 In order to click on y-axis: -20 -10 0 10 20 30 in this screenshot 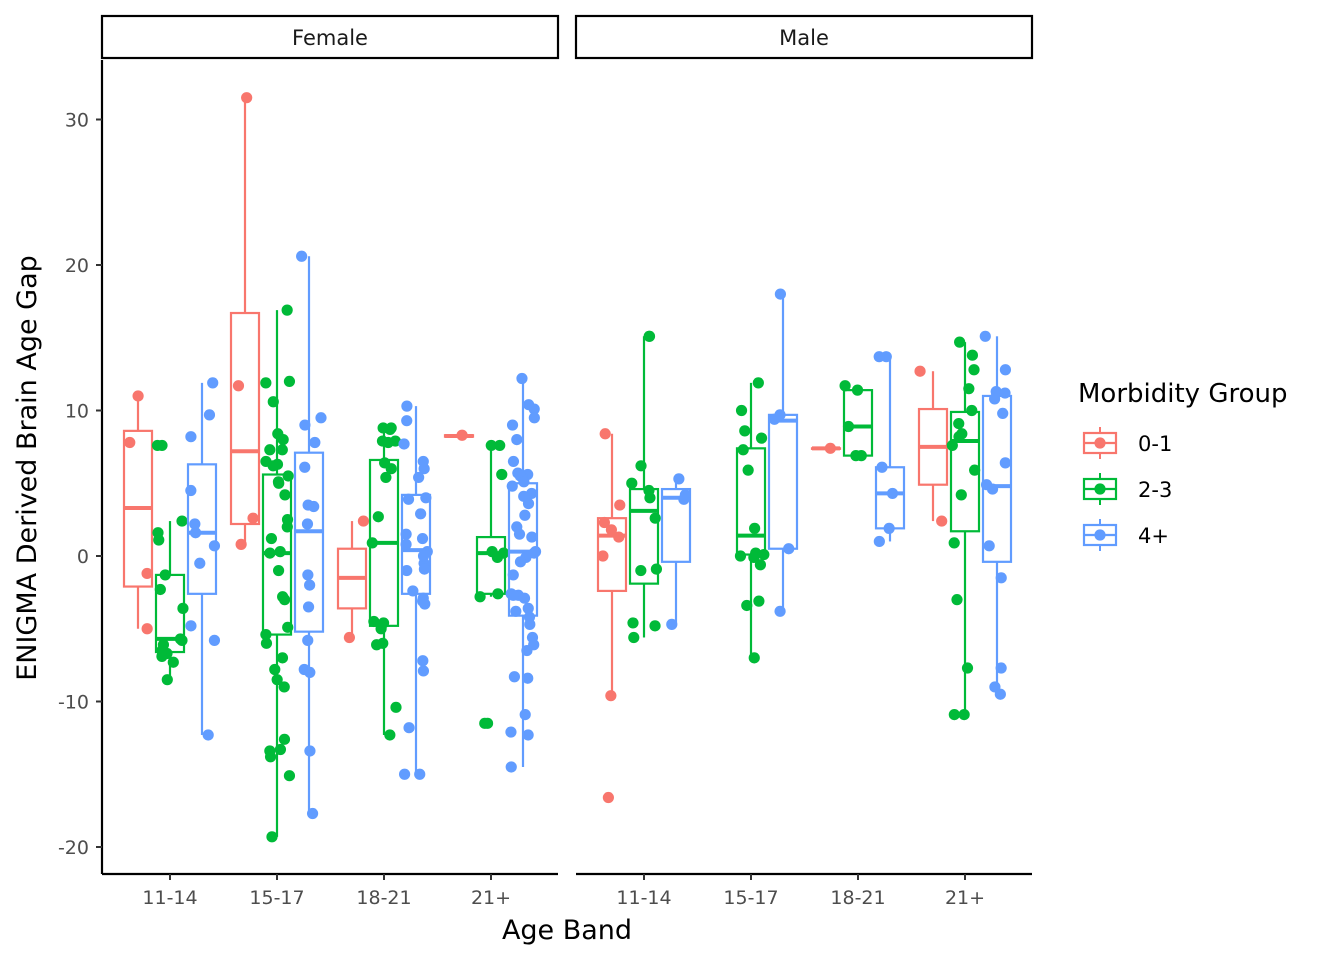, I will do `click(81, 467)`.